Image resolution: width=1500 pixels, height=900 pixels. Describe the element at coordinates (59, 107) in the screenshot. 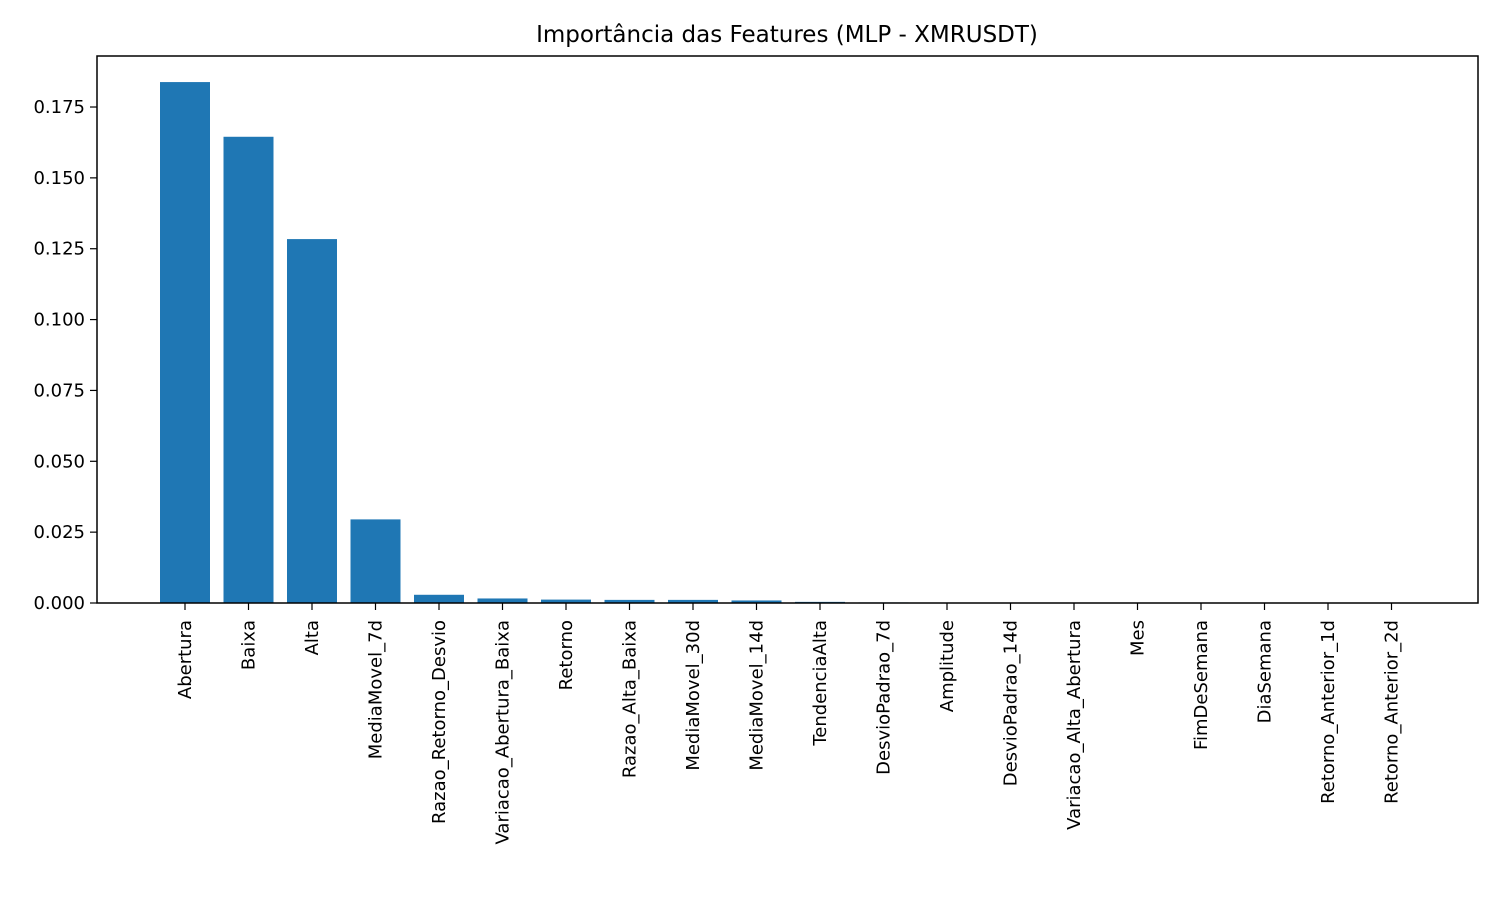

I see `y-tick-label: 0.175` at that location.